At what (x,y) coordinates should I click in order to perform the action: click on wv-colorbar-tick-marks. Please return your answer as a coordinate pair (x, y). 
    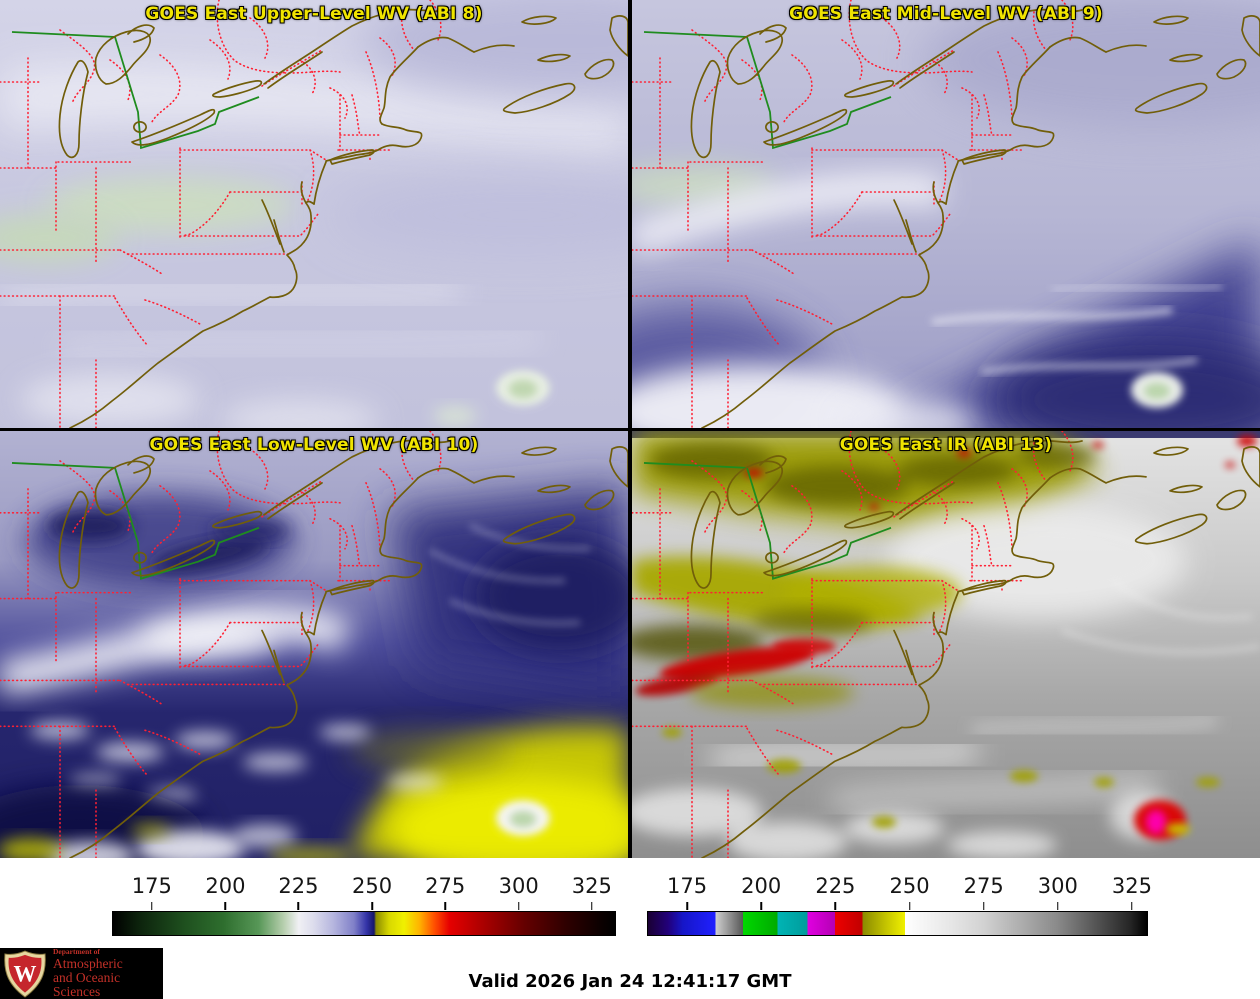
    Looking at the image, I should click on (364, 906).